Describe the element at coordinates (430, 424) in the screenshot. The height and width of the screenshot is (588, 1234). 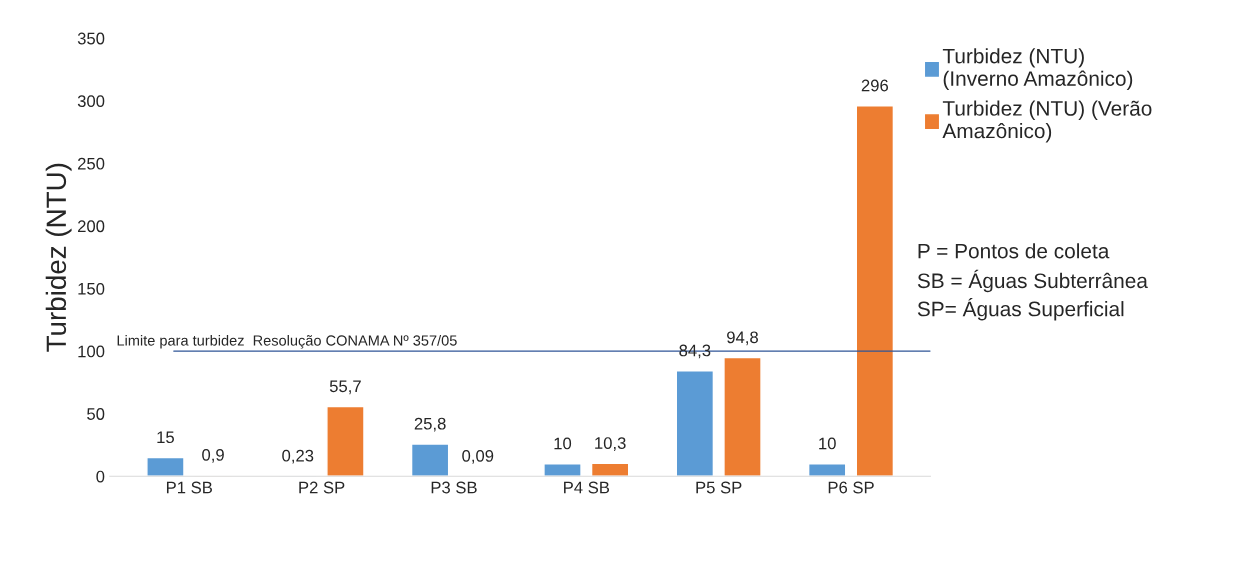
I see `data-label: 25,8` at that location.